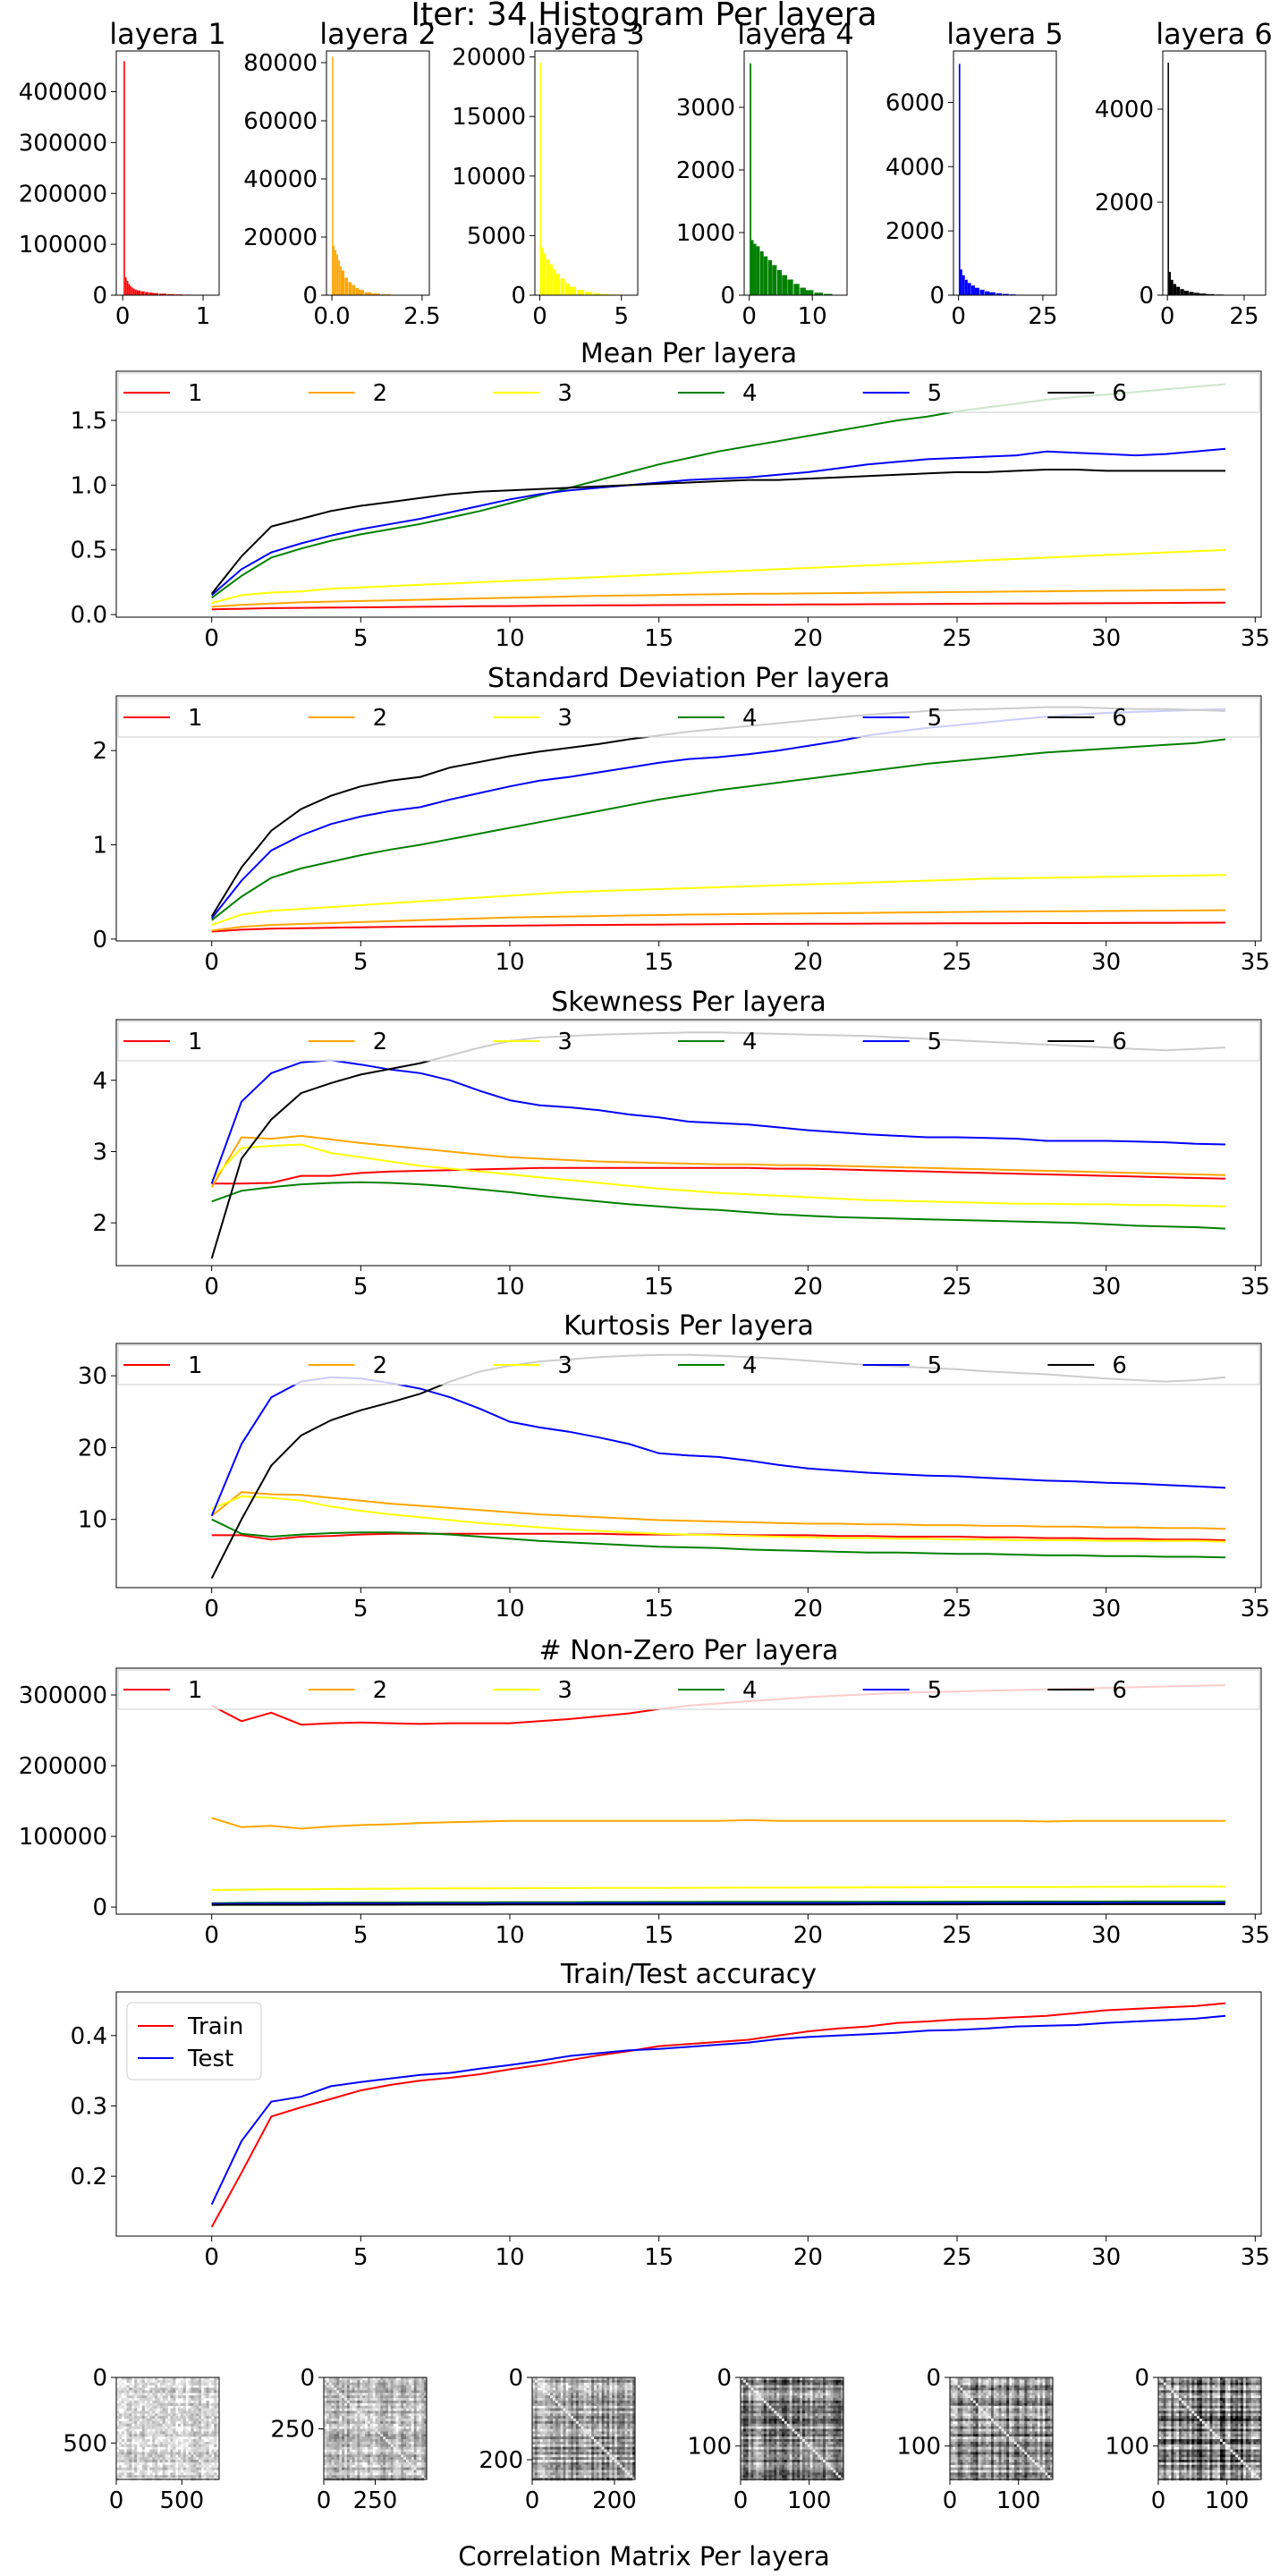 The image size is (1288, 2576). I want to click on xtick-label: 0, so click(211, 1287).